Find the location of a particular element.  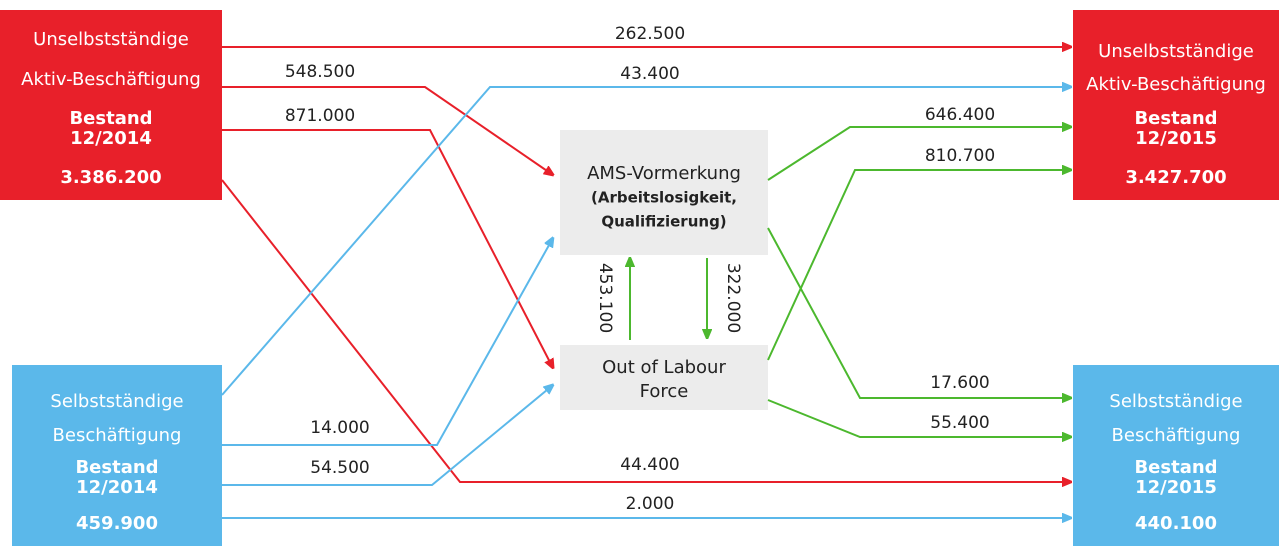

flow-label: 43.400 is located at coordinates (649, 74).